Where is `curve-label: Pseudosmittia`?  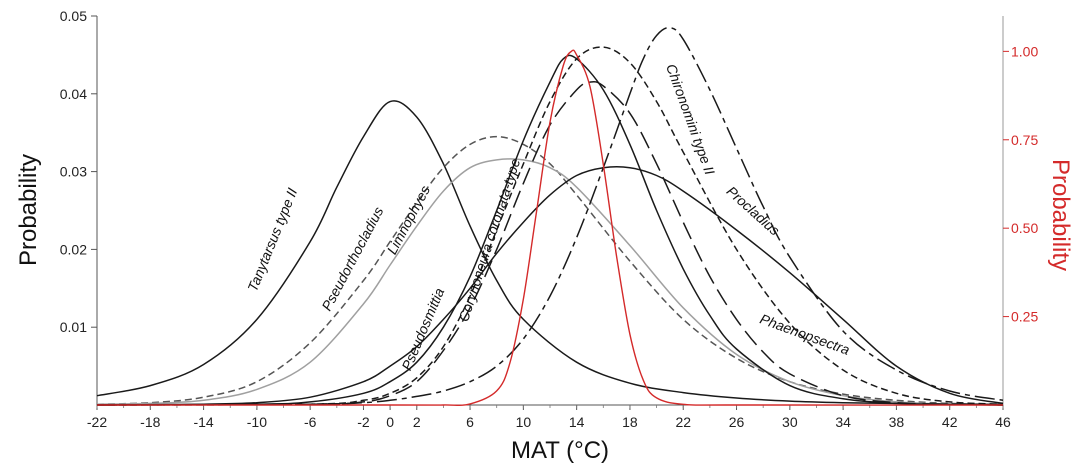
curve-label: Pseudosmittia is located at coordinates (422, 328).